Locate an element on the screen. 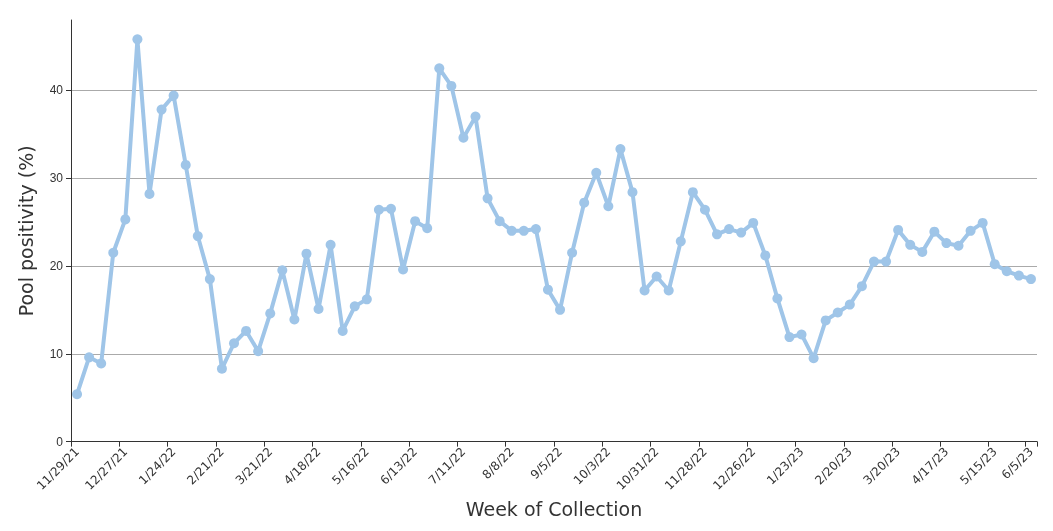  x-axis-title: Week of Collection is located at coordinates (554, 508).